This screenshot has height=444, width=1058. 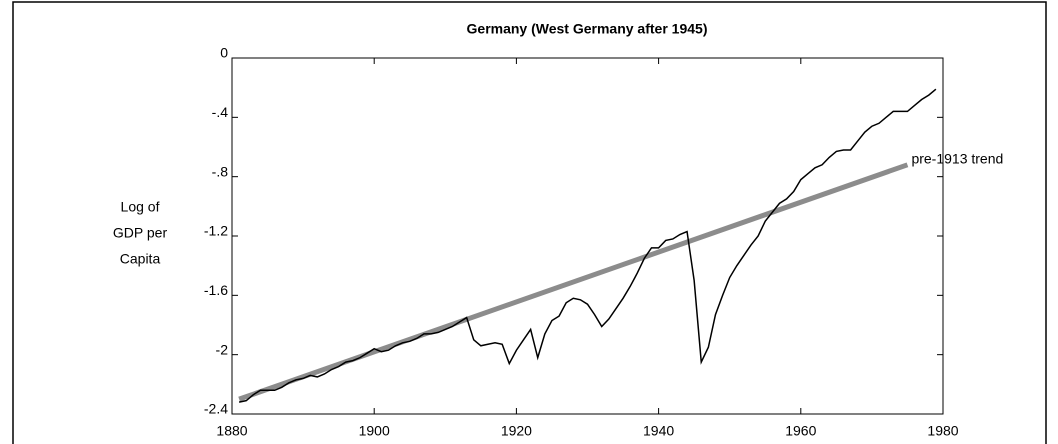 What do you see at coordinates (516, 431) in the screenshot?
I see `x-tick-label: 1920` at bounding box center [516, 431].